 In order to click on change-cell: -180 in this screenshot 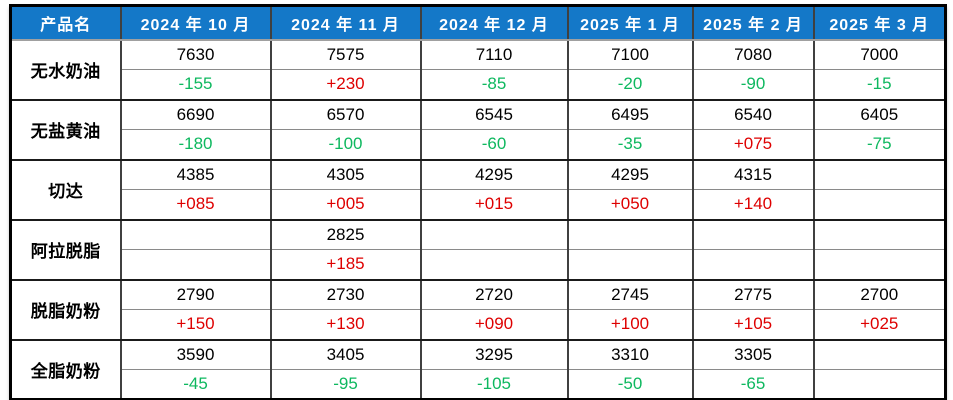, I will do `click(195, 145)`.